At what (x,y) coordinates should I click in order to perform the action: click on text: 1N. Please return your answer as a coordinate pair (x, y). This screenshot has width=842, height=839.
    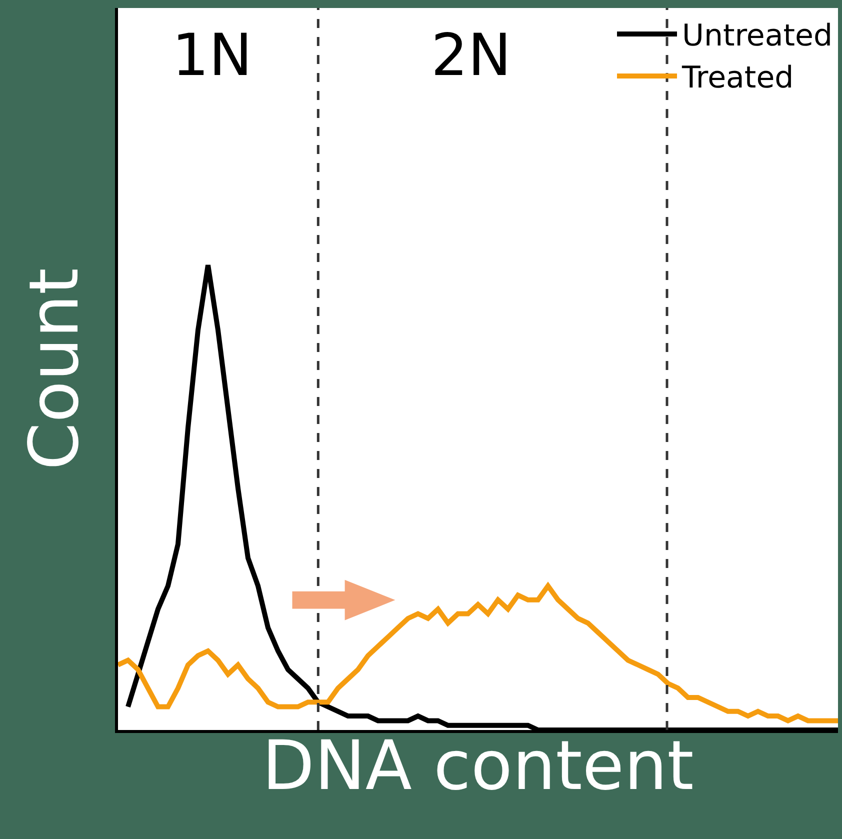
    Looking at the image, I should click on (212, 55).